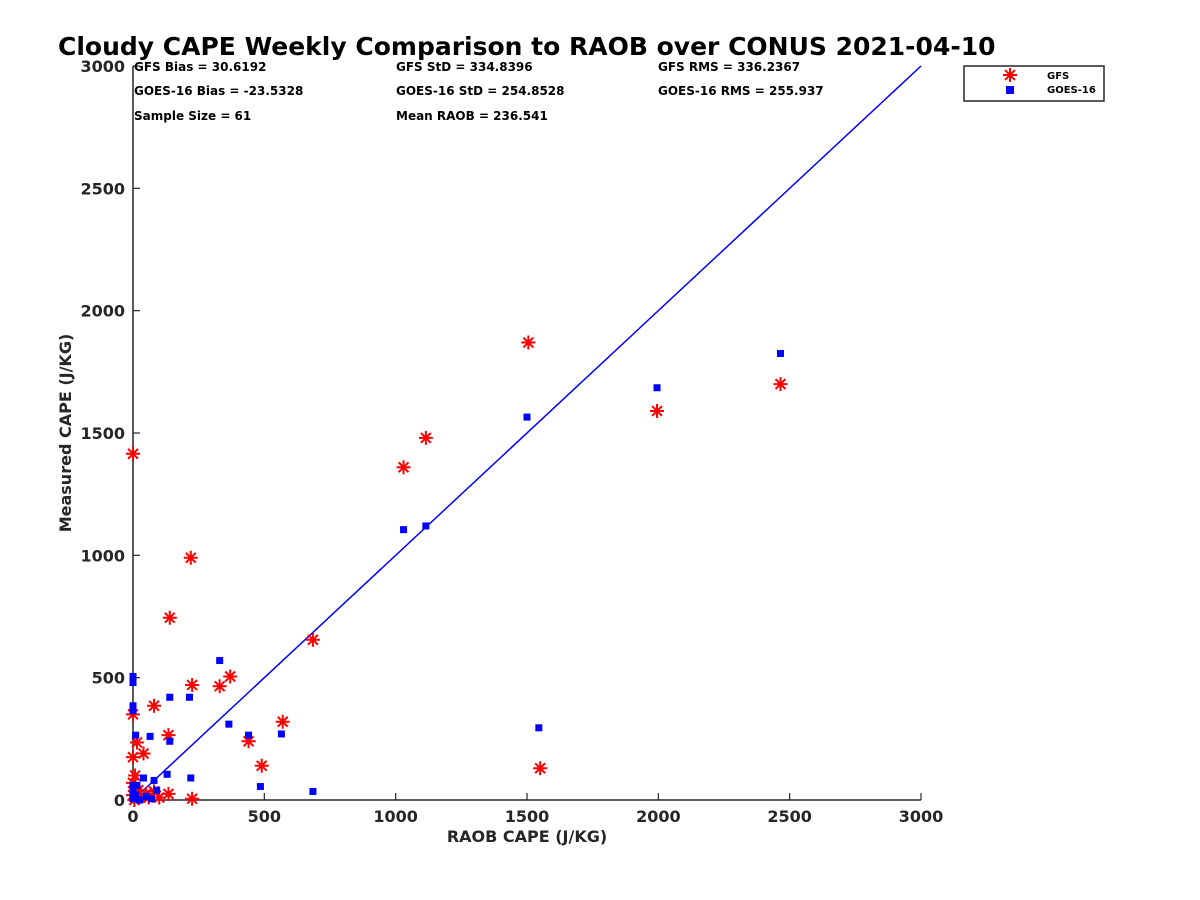 Image resolution: width=1200 pixels, height=900 pixels. I want to click on y-tick-label: 2000, so click(102, 311).